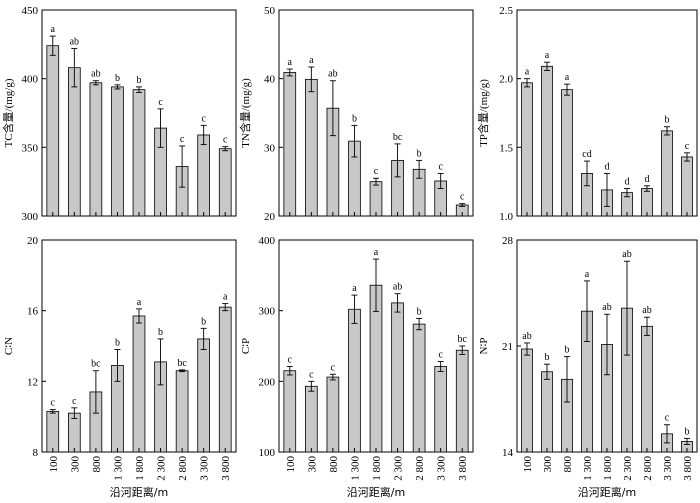 The image size is (700, 503). Describe the element at coordinates (97, 464) in the screenshot. I see `x-tick-label: 800` at that location.